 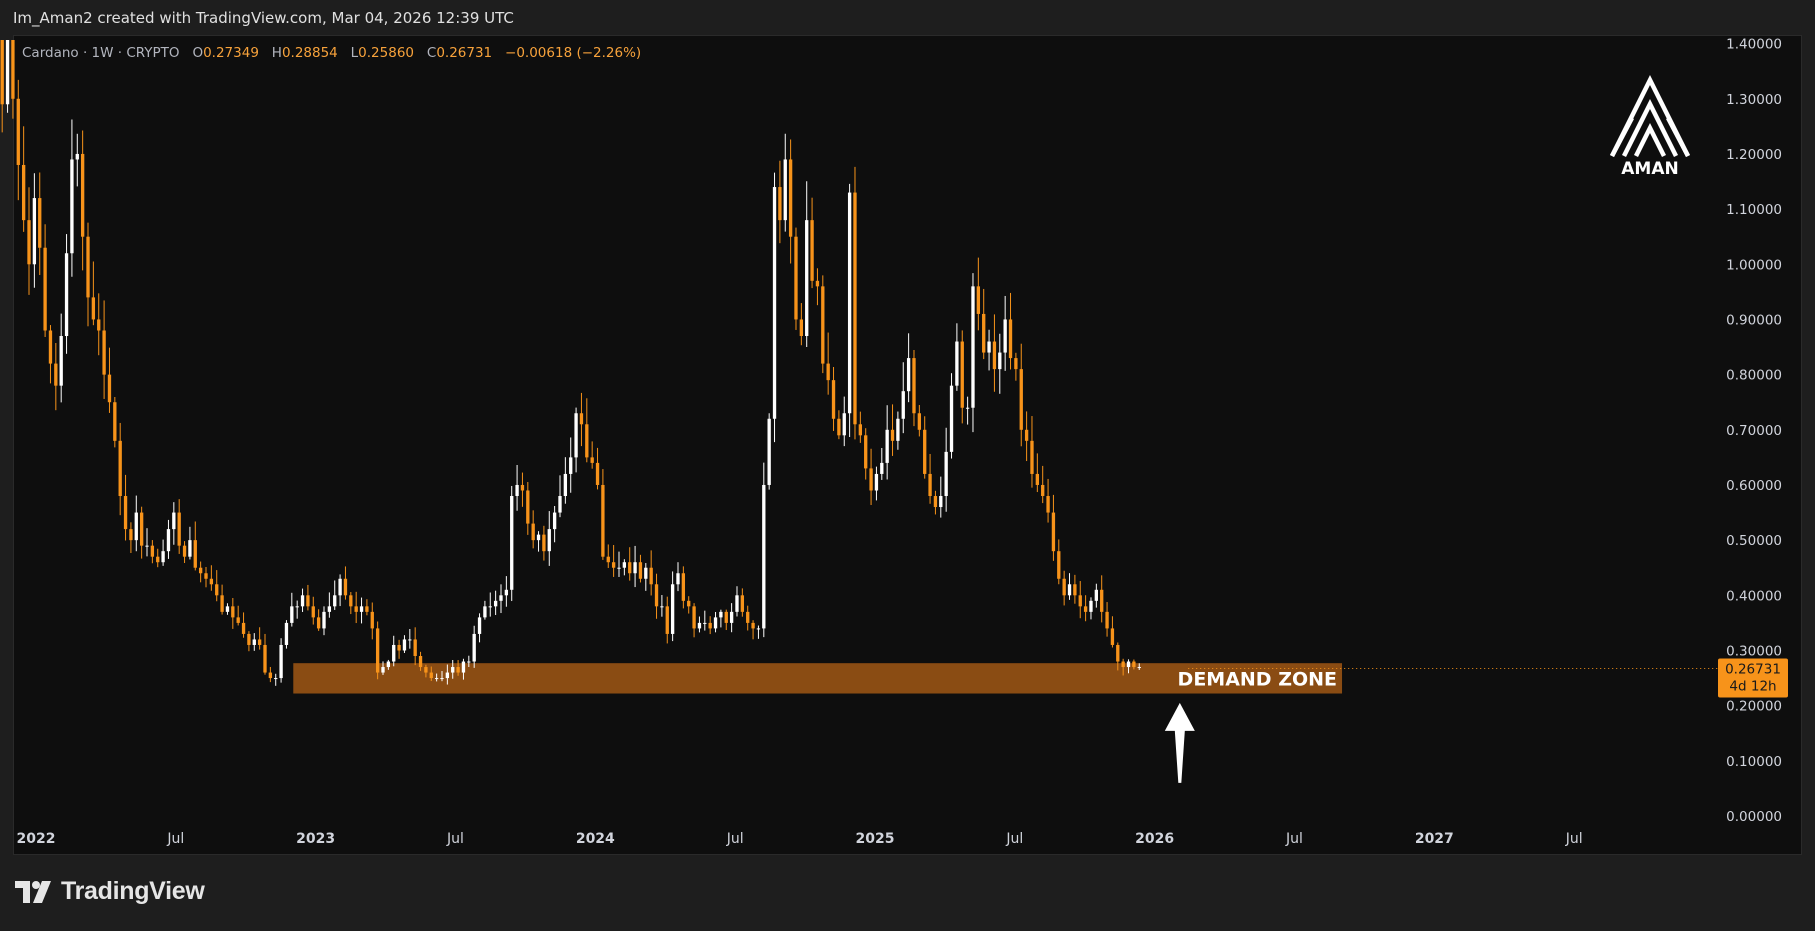 I want to click on demand-zone, so click(x=818, y=678).